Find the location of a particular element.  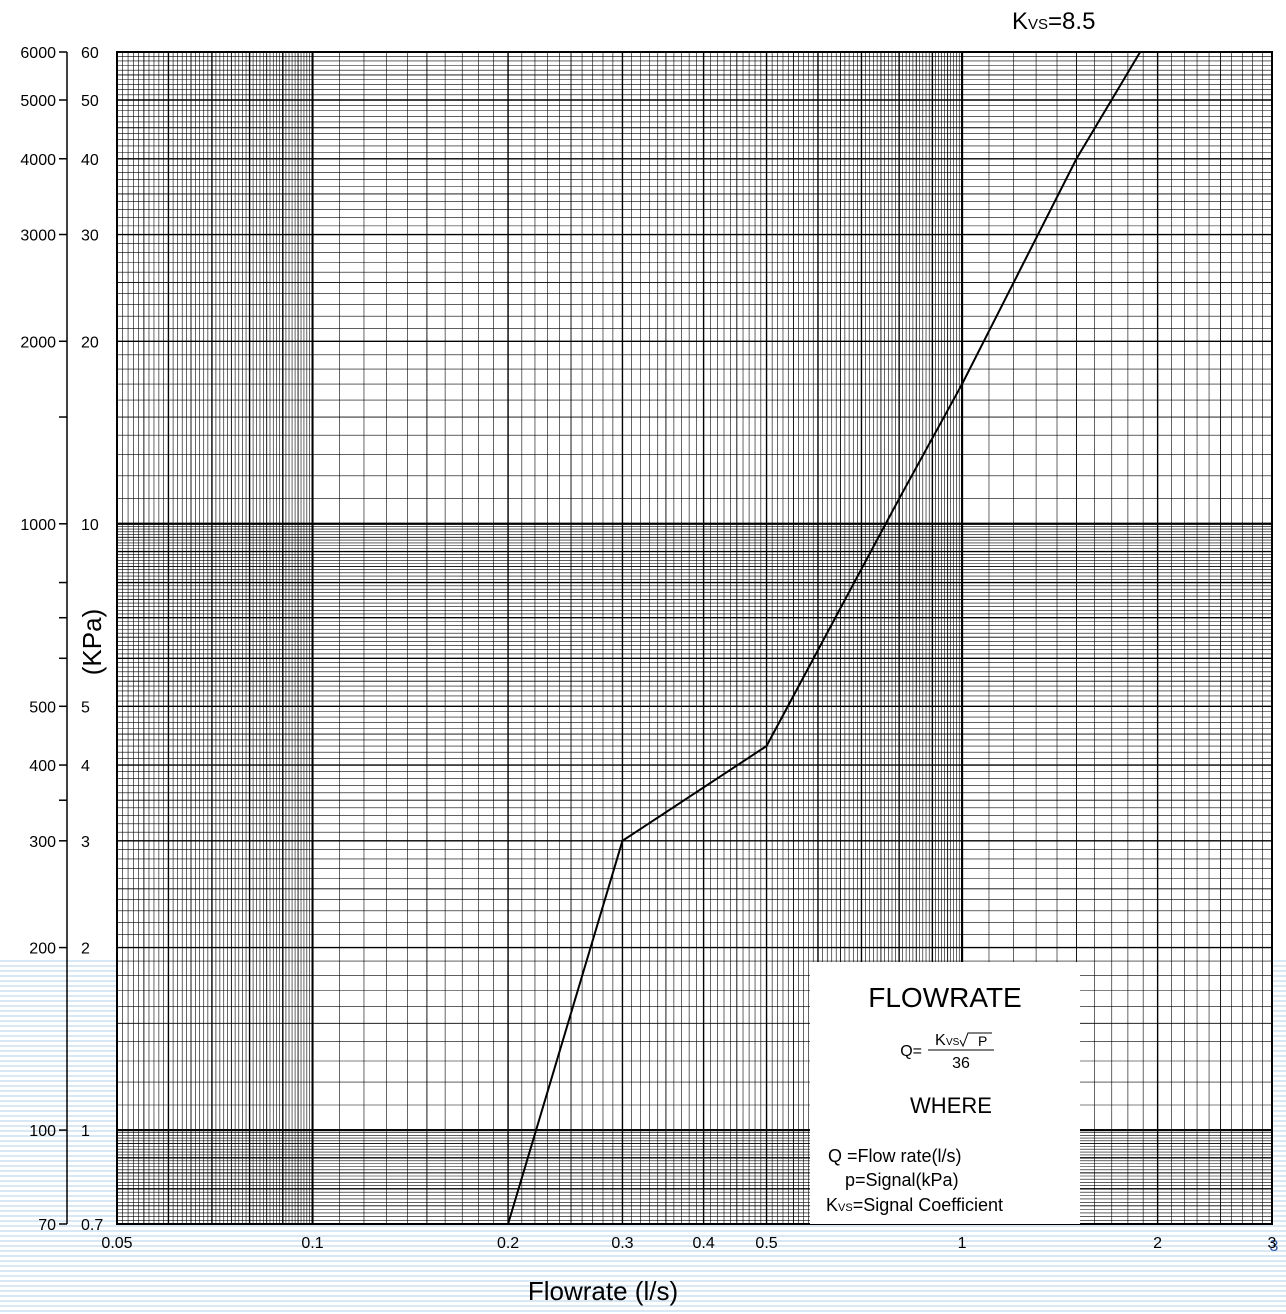

x-tick-label: 1 is located at coordinates (962, 1243).